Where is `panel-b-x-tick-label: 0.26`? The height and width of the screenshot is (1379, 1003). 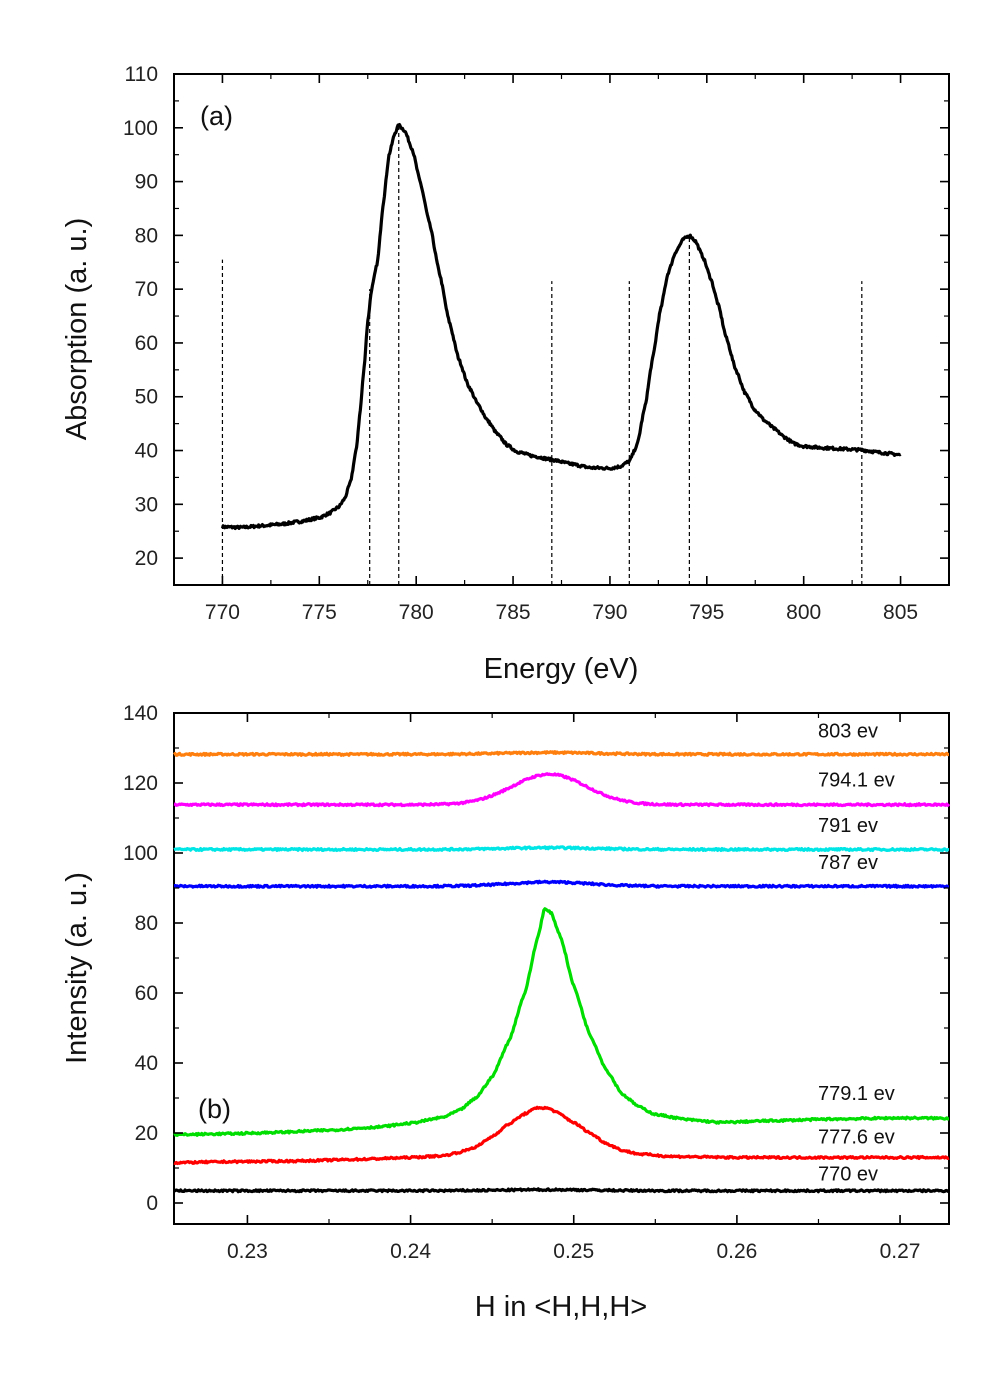
panel-b-x-tick-label: 0.26 is located at coordinates (736, 1251).